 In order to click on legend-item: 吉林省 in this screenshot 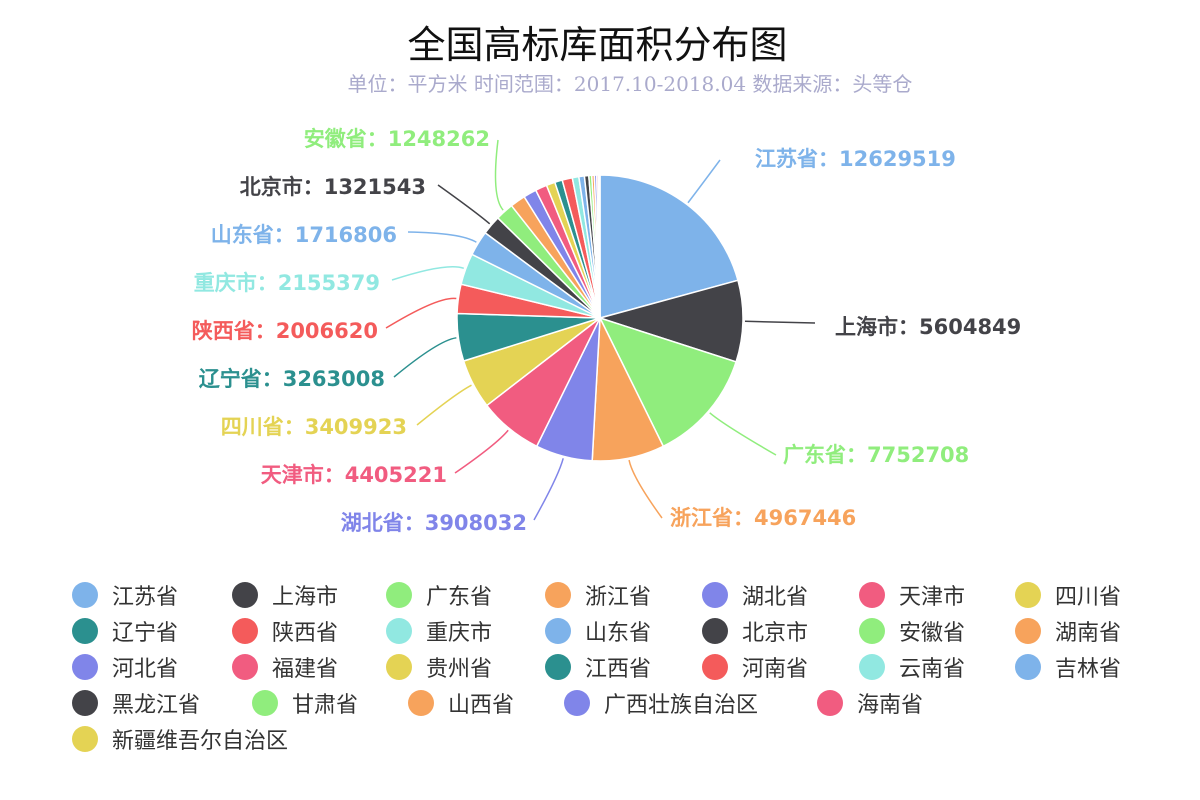, I will do `click(1068, 667)`.